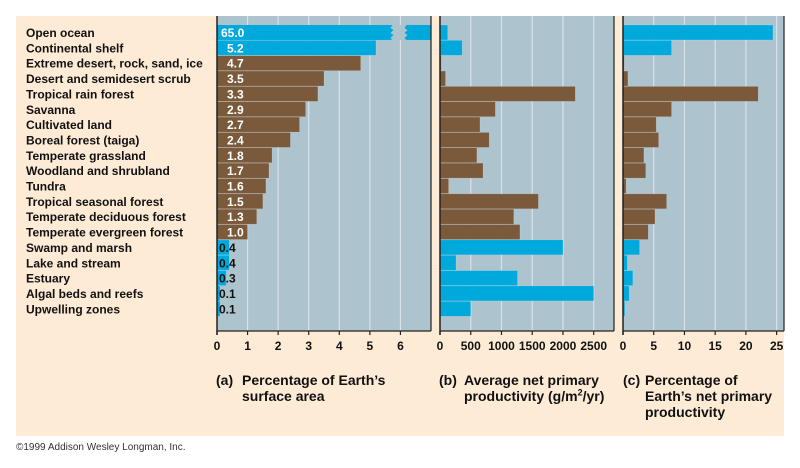 The height and width of the screenshot is (468, 800). What do you see at coordinates (48, 279) in the screenshot?
I see `category-label: Estuary` at bounding box center [48, 279].